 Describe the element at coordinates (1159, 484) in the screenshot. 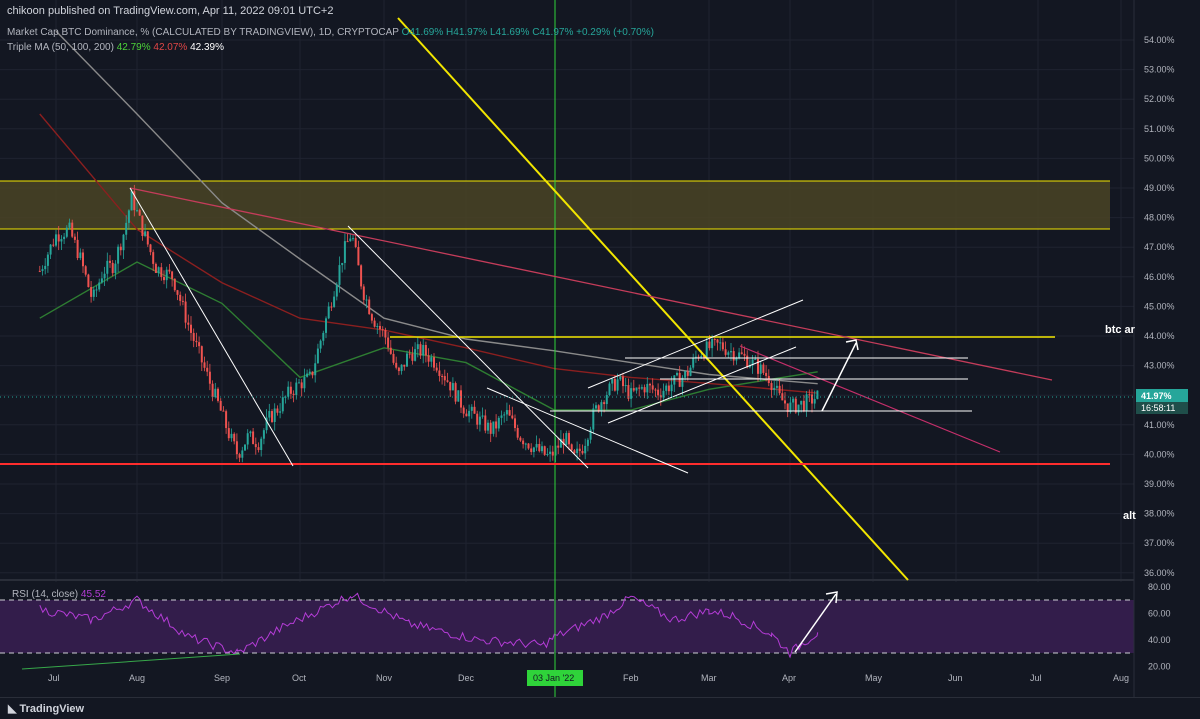

I see `price-tick-label: 39.00%` at that location.